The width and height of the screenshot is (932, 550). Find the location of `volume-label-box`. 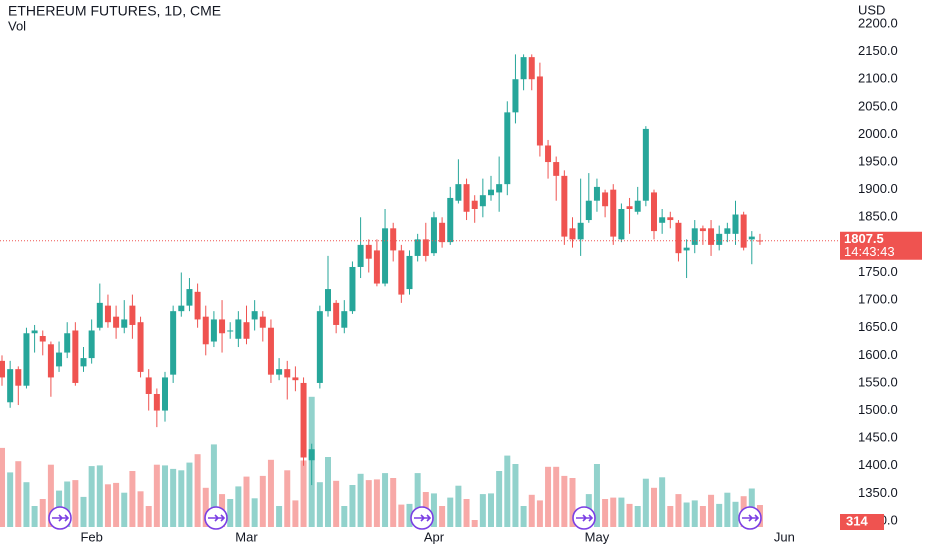

volume-label-box is located at coordinates (862, 522).